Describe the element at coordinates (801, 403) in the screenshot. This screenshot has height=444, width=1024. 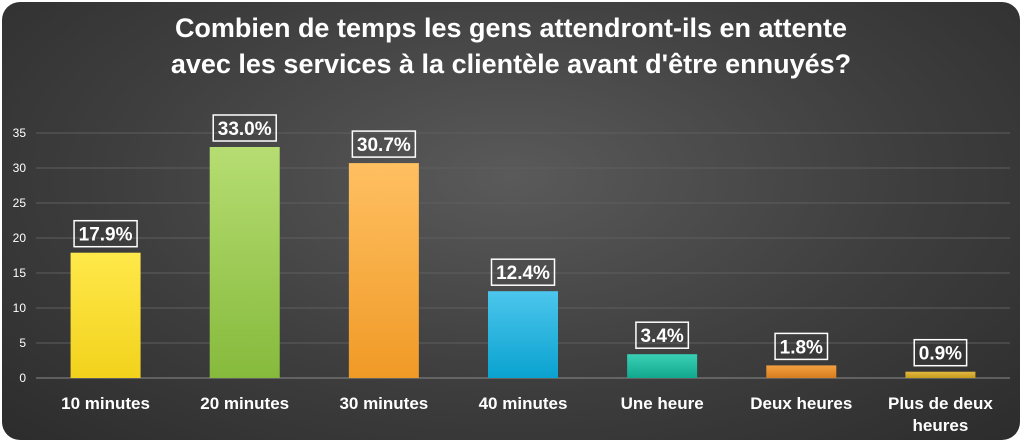
I see `category-label: Deux heures` at that location.